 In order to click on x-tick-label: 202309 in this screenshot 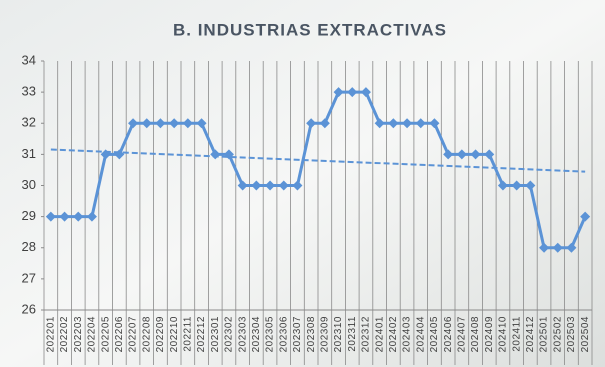, I will do `click(324, 334)`.